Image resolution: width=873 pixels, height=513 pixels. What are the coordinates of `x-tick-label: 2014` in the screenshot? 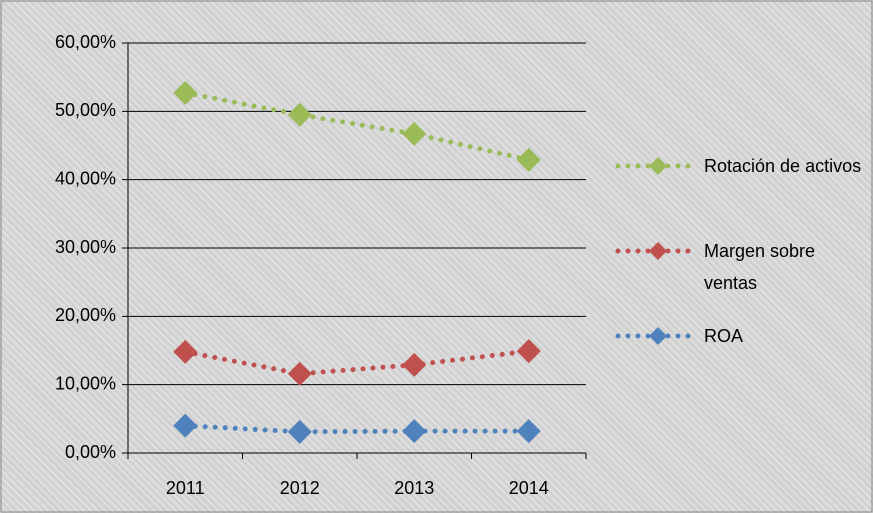 It's located at (529, 488).